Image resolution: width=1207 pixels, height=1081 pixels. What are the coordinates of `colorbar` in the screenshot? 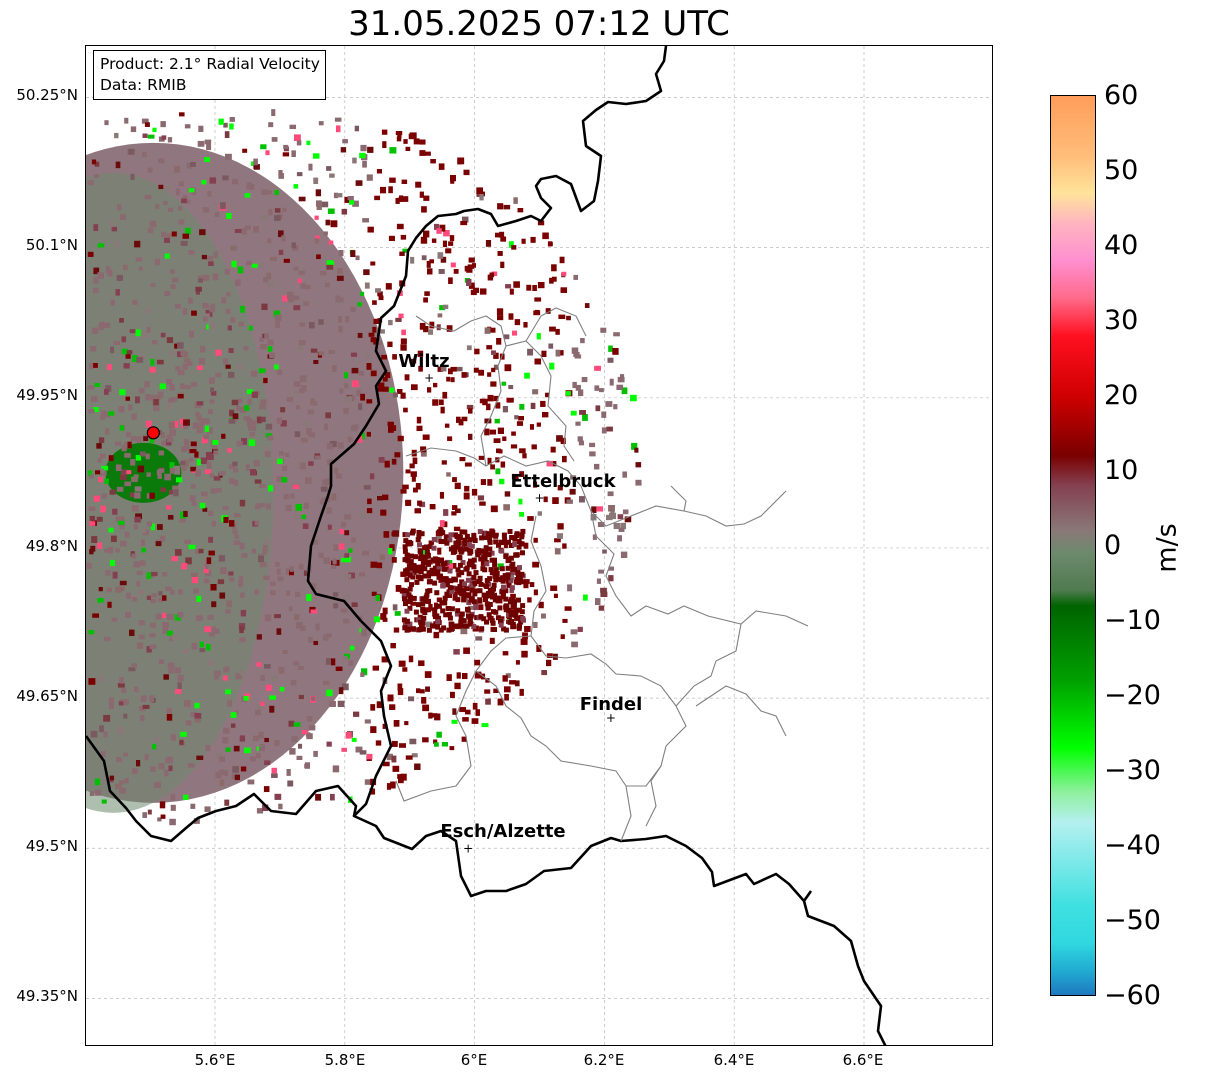 It's located at (1073, 545).